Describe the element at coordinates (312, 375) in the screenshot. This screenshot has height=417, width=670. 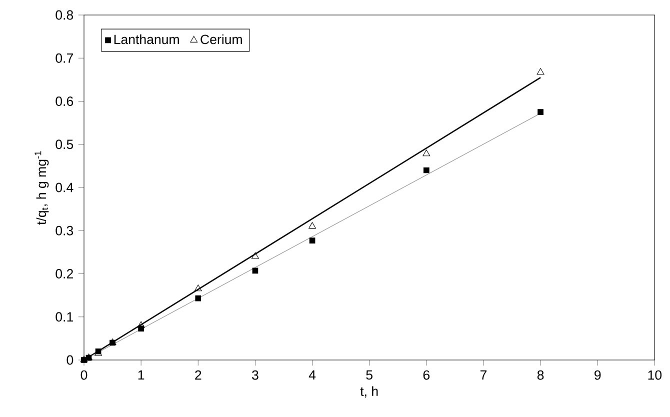
I see `x-tick-label: 4` at that location.